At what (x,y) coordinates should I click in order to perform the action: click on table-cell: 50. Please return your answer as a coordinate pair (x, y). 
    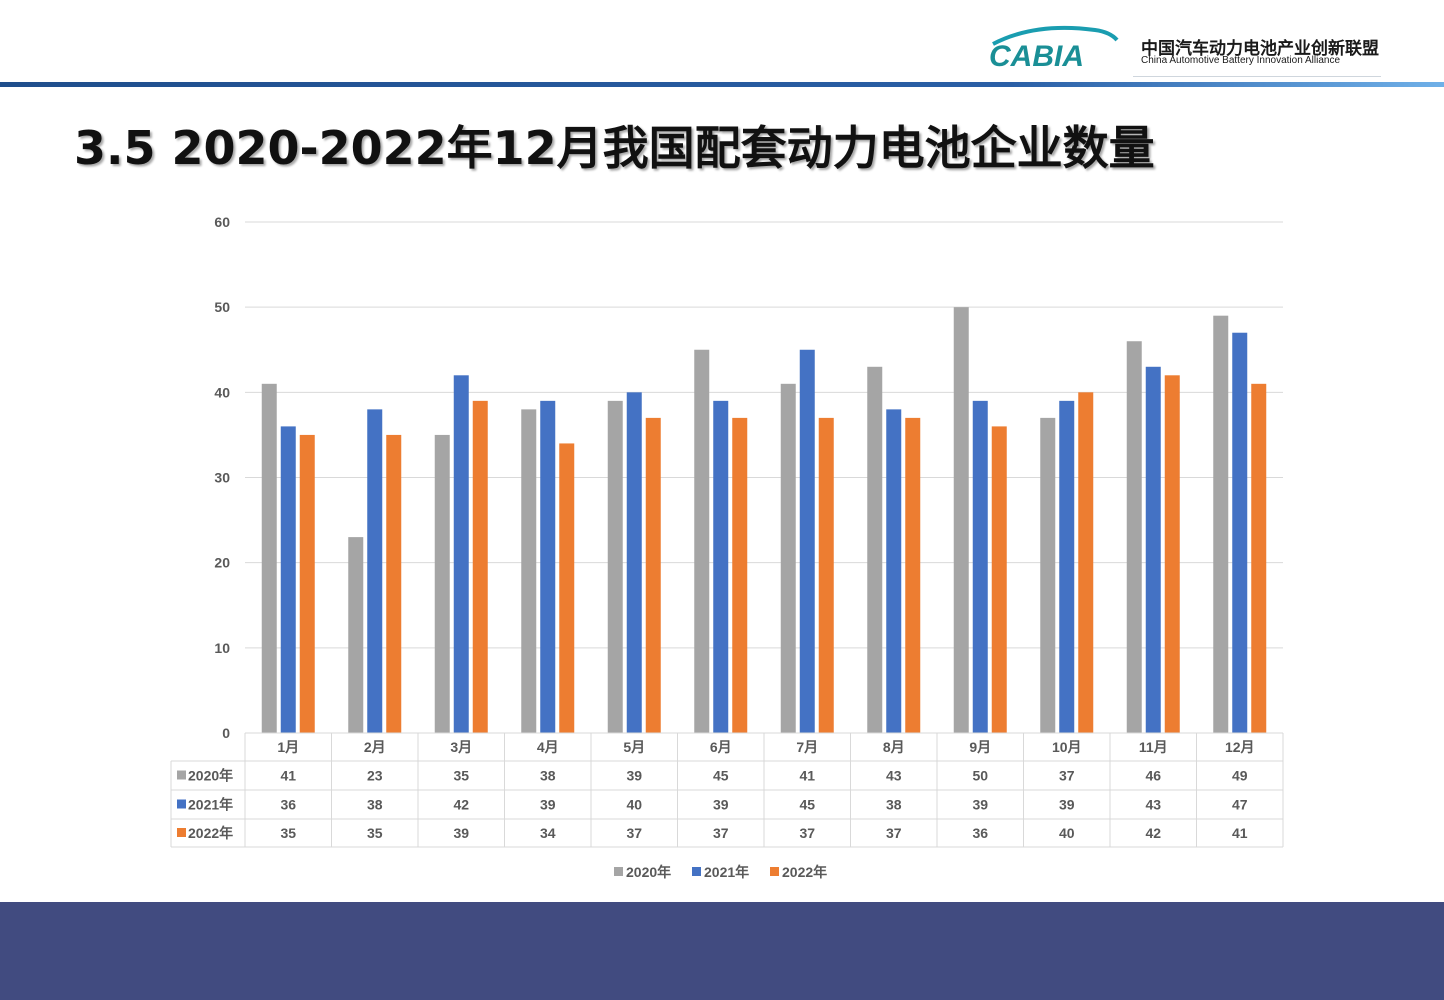
    Looking at the image, I should click on (980, 776).